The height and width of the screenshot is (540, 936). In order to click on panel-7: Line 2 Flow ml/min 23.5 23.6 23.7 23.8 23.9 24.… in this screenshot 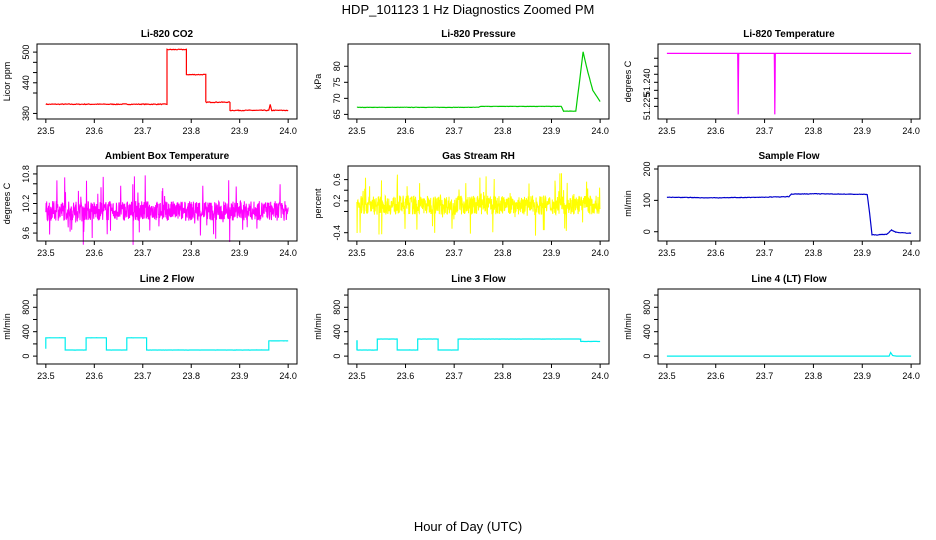, I will do `click(150, 327)`.